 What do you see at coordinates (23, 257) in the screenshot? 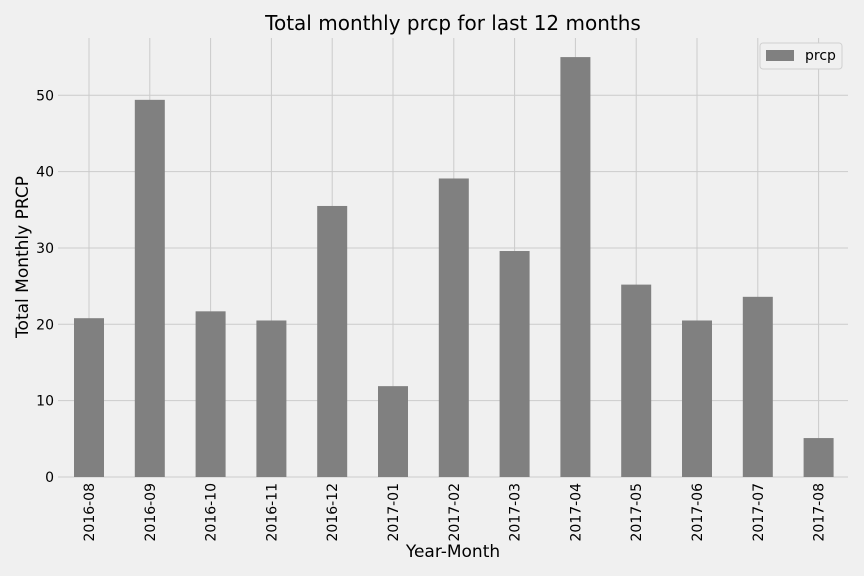
I see `y-axis-label: Total Monthly PRCP` at bounding box center [23, 257].